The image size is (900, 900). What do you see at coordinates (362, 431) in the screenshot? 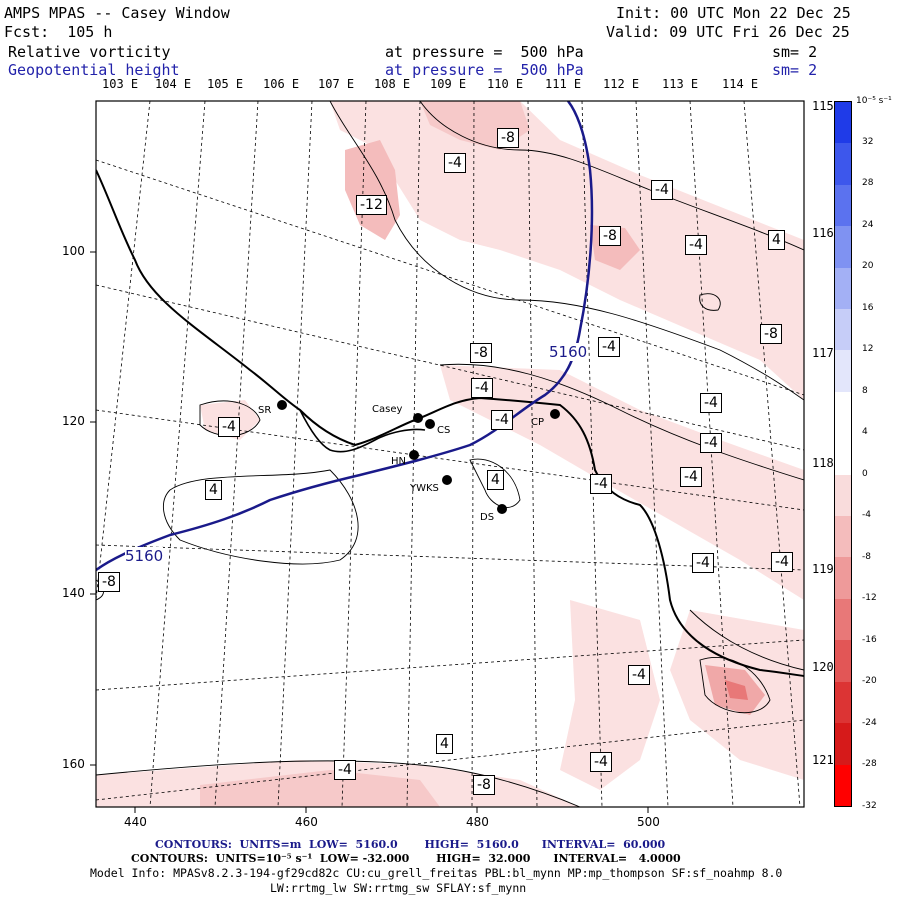
I see `coastline` at bounding box center [362, 431].